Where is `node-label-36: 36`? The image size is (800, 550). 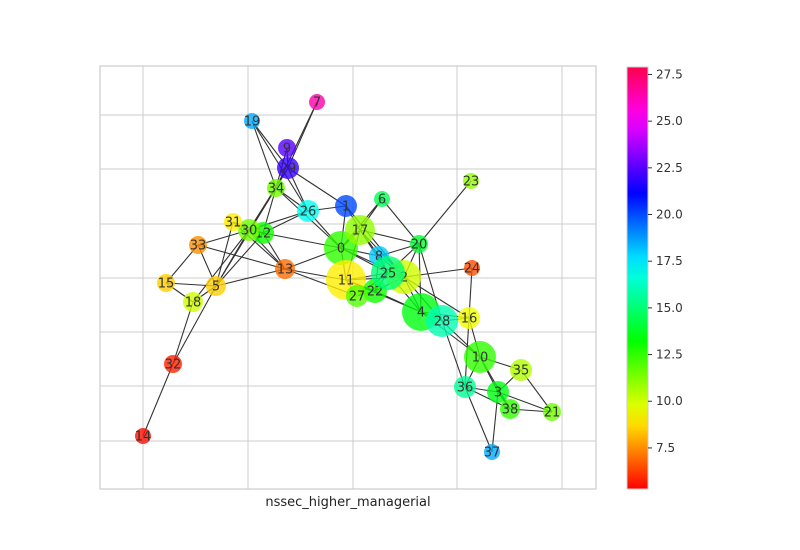 node-label-36: 36 is located at coordinates (465, 388).